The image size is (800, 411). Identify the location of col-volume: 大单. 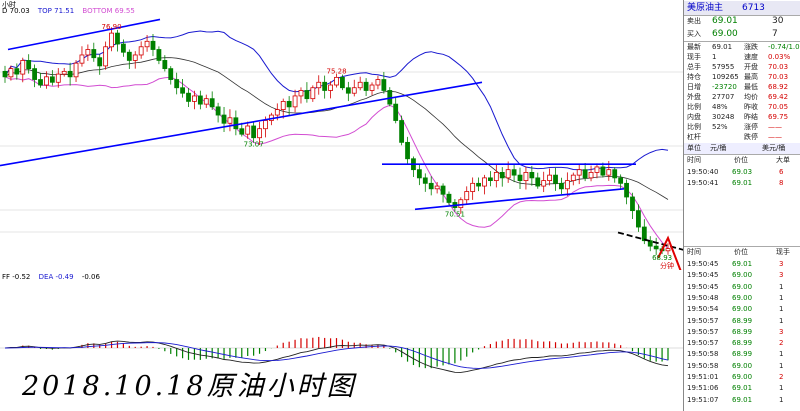
(783, 160).